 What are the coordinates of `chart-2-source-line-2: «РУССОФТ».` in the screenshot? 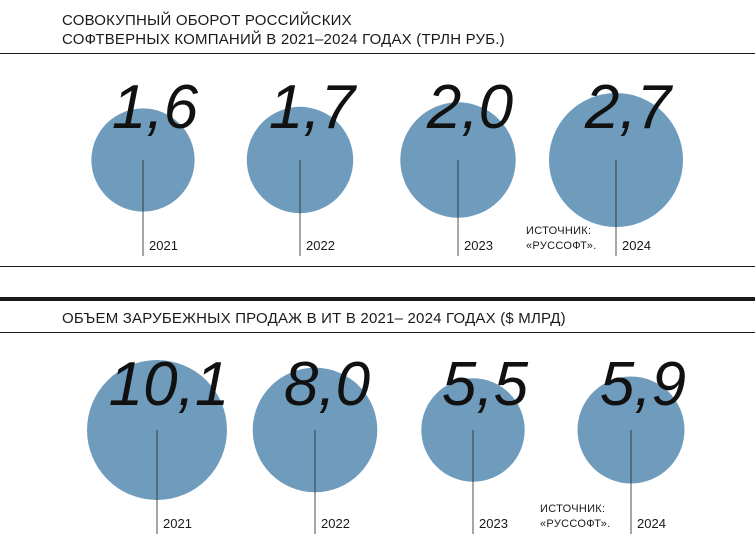 It's located at (575, 524).